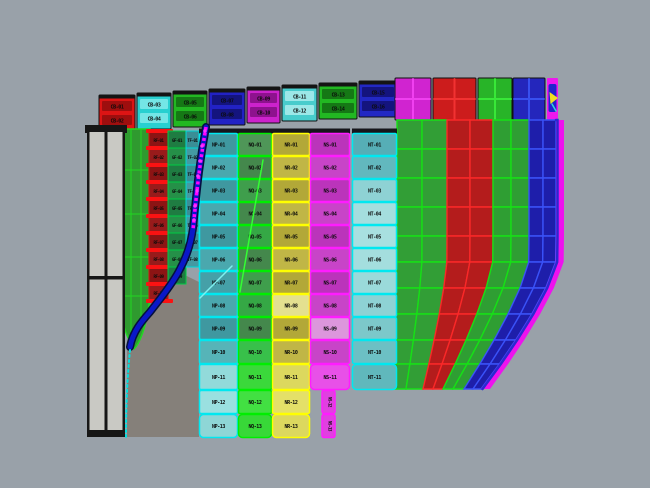 Image resolution: width=650 pixels, height=488 pixels. I want to click on cap-cyan: CB-03 CB-04, so click(154, 111).